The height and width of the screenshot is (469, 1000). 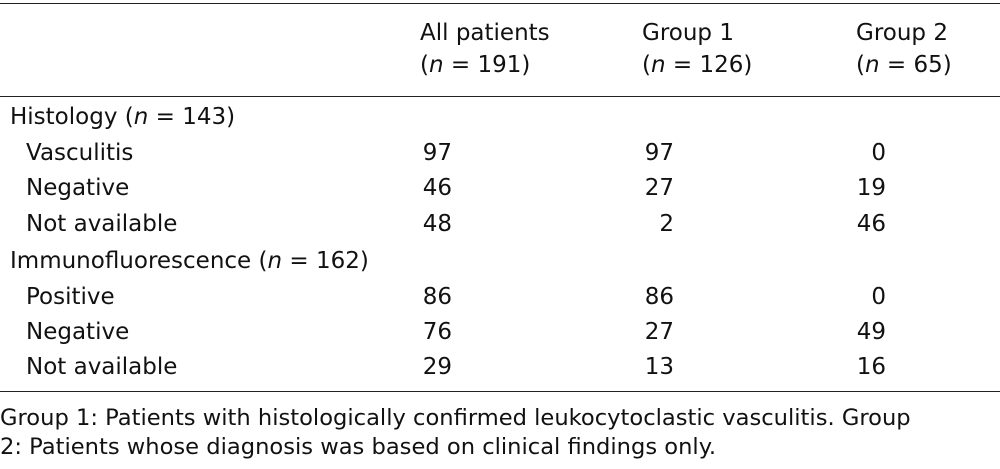 What do you see at coordinates (500, 3) in the screenshot?
I see `top-rule` at bounding box center [500, 3].